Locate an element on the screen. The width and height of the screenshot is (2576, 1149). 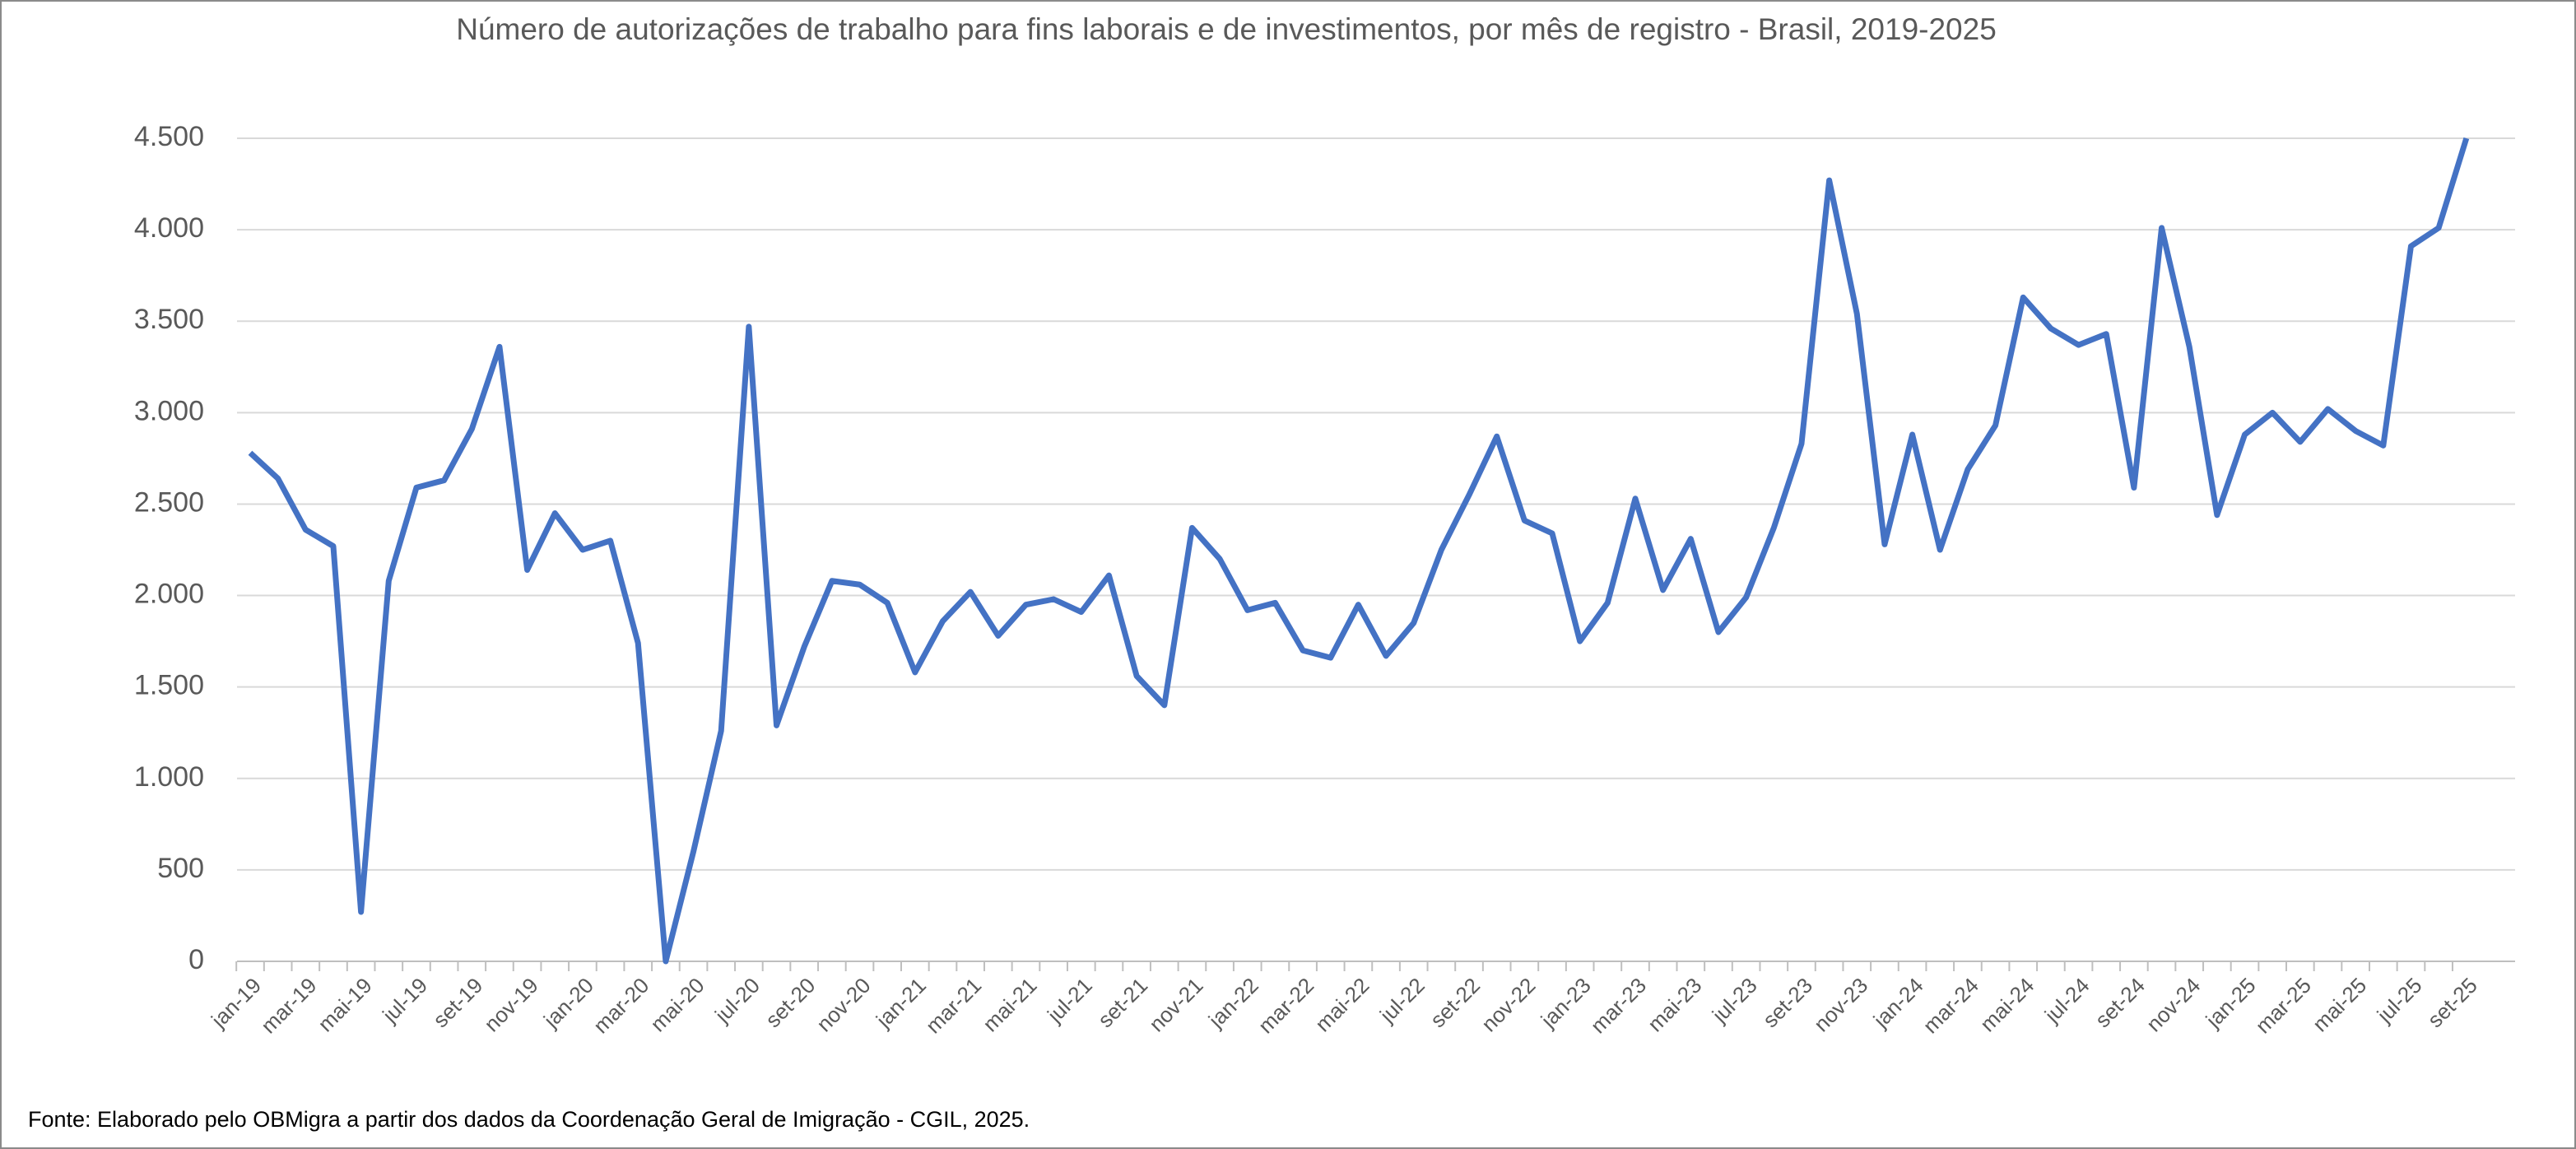
y-tick-label: 2.500 is located at coordinates (169, 502).